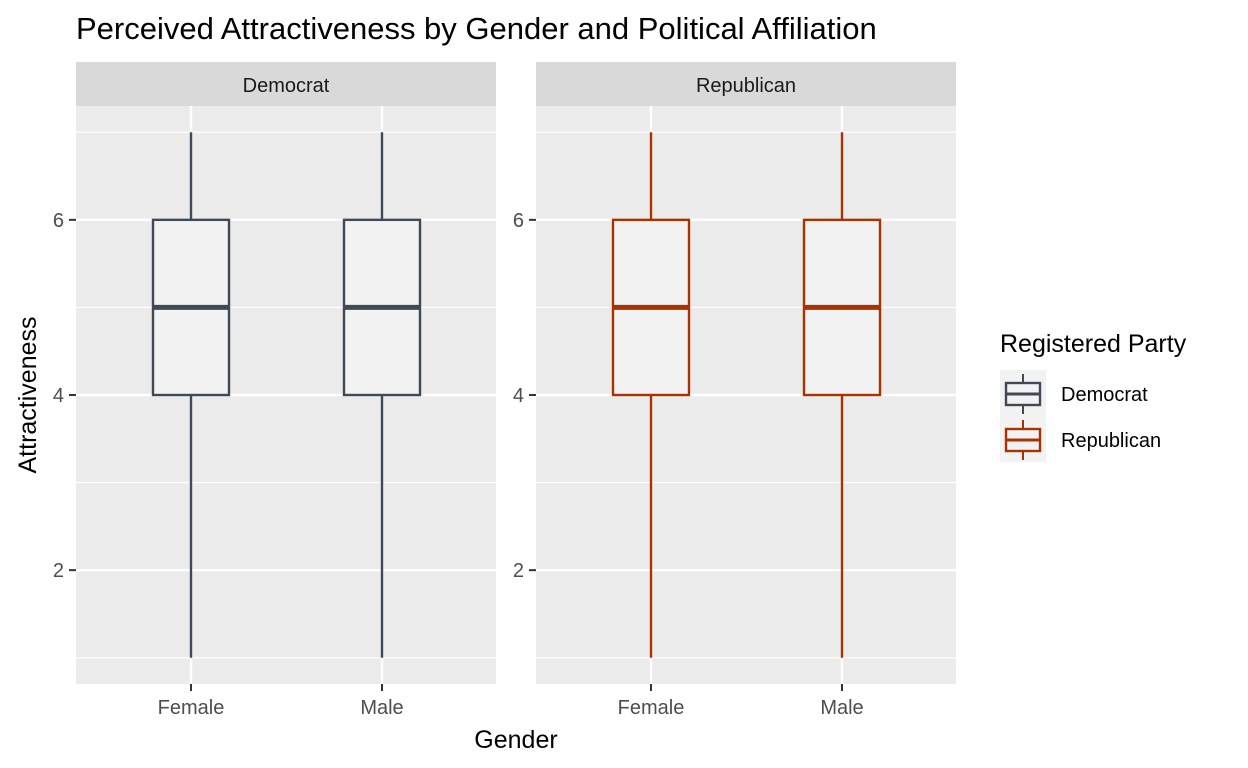 This screenshot has width=1248, height=768. Describe the element at coordinates (1111, 441) in the screenshot. I see `legend-label: Republican` at that location.